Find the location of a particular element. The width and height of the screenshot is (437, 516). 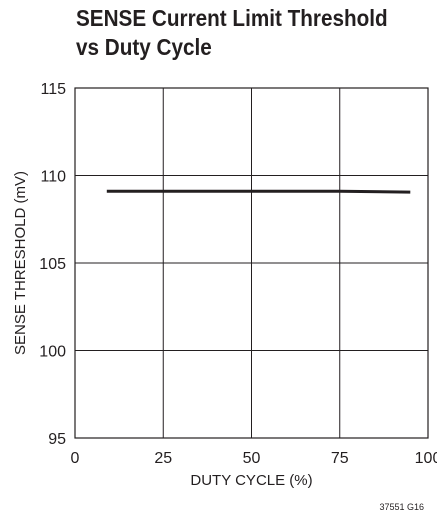

x-tick-labels: 0 25 50 75 100 is located at coordinates (254, 458).